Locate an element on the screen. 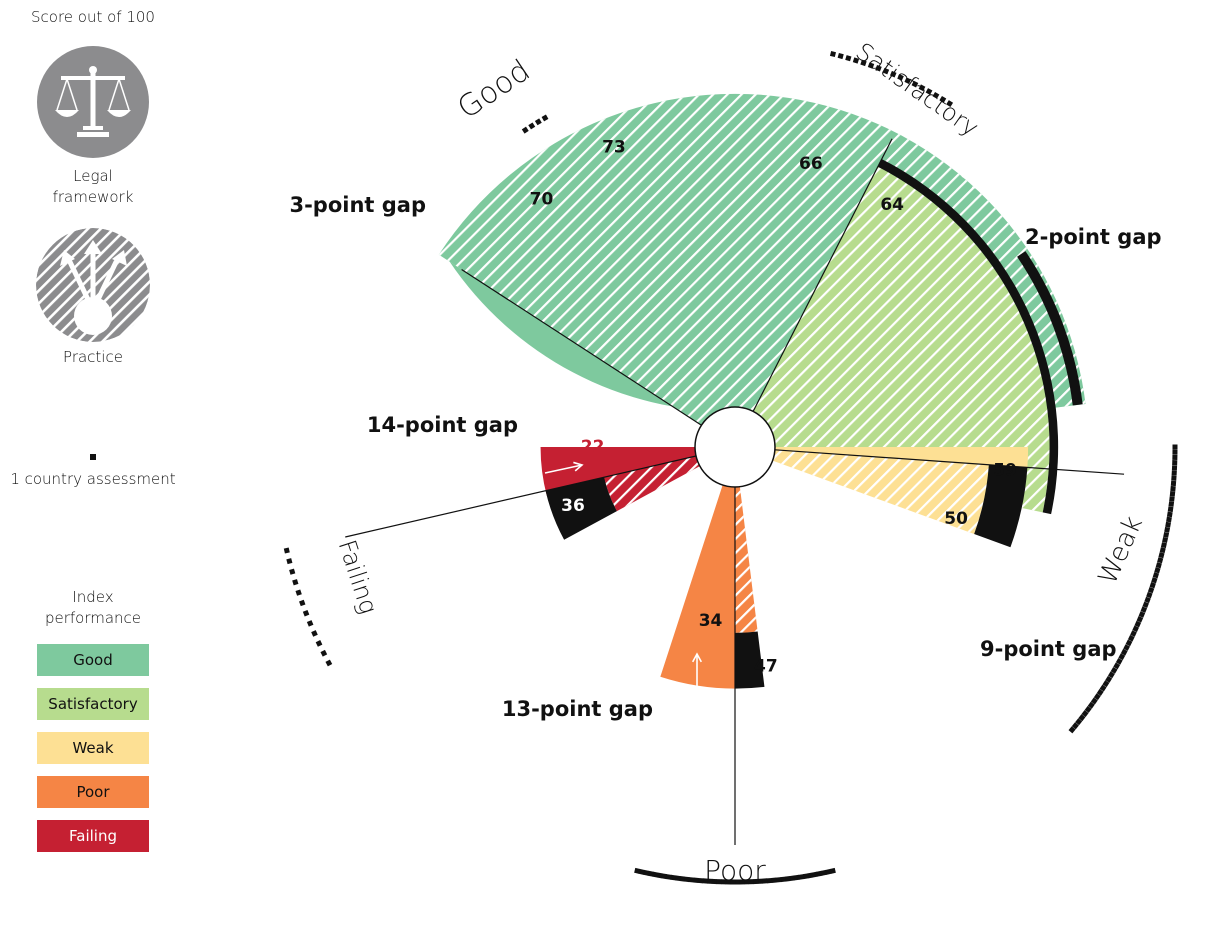 The width and height of the screenshot is (1210, 926). legend-label-good: Good is located at coordinates (93, 660).